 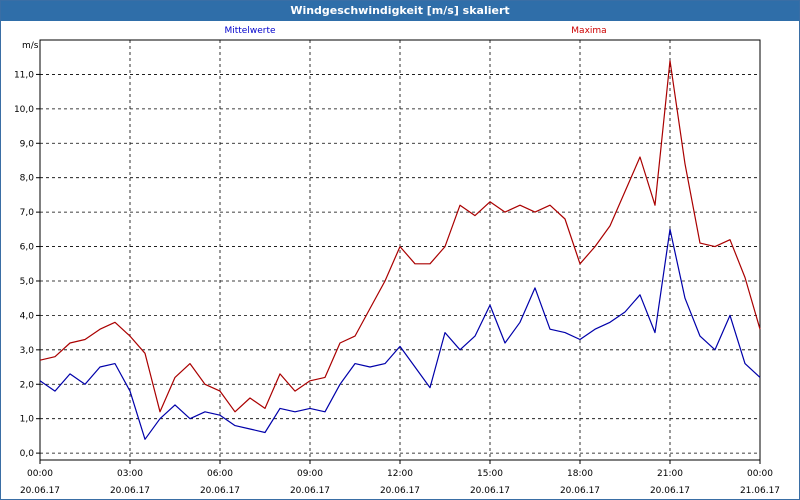 What do you see at coordinates (30, 46) in the screenshot?
I see `y-axis-label: m/s` at bounding box center [30, 46].